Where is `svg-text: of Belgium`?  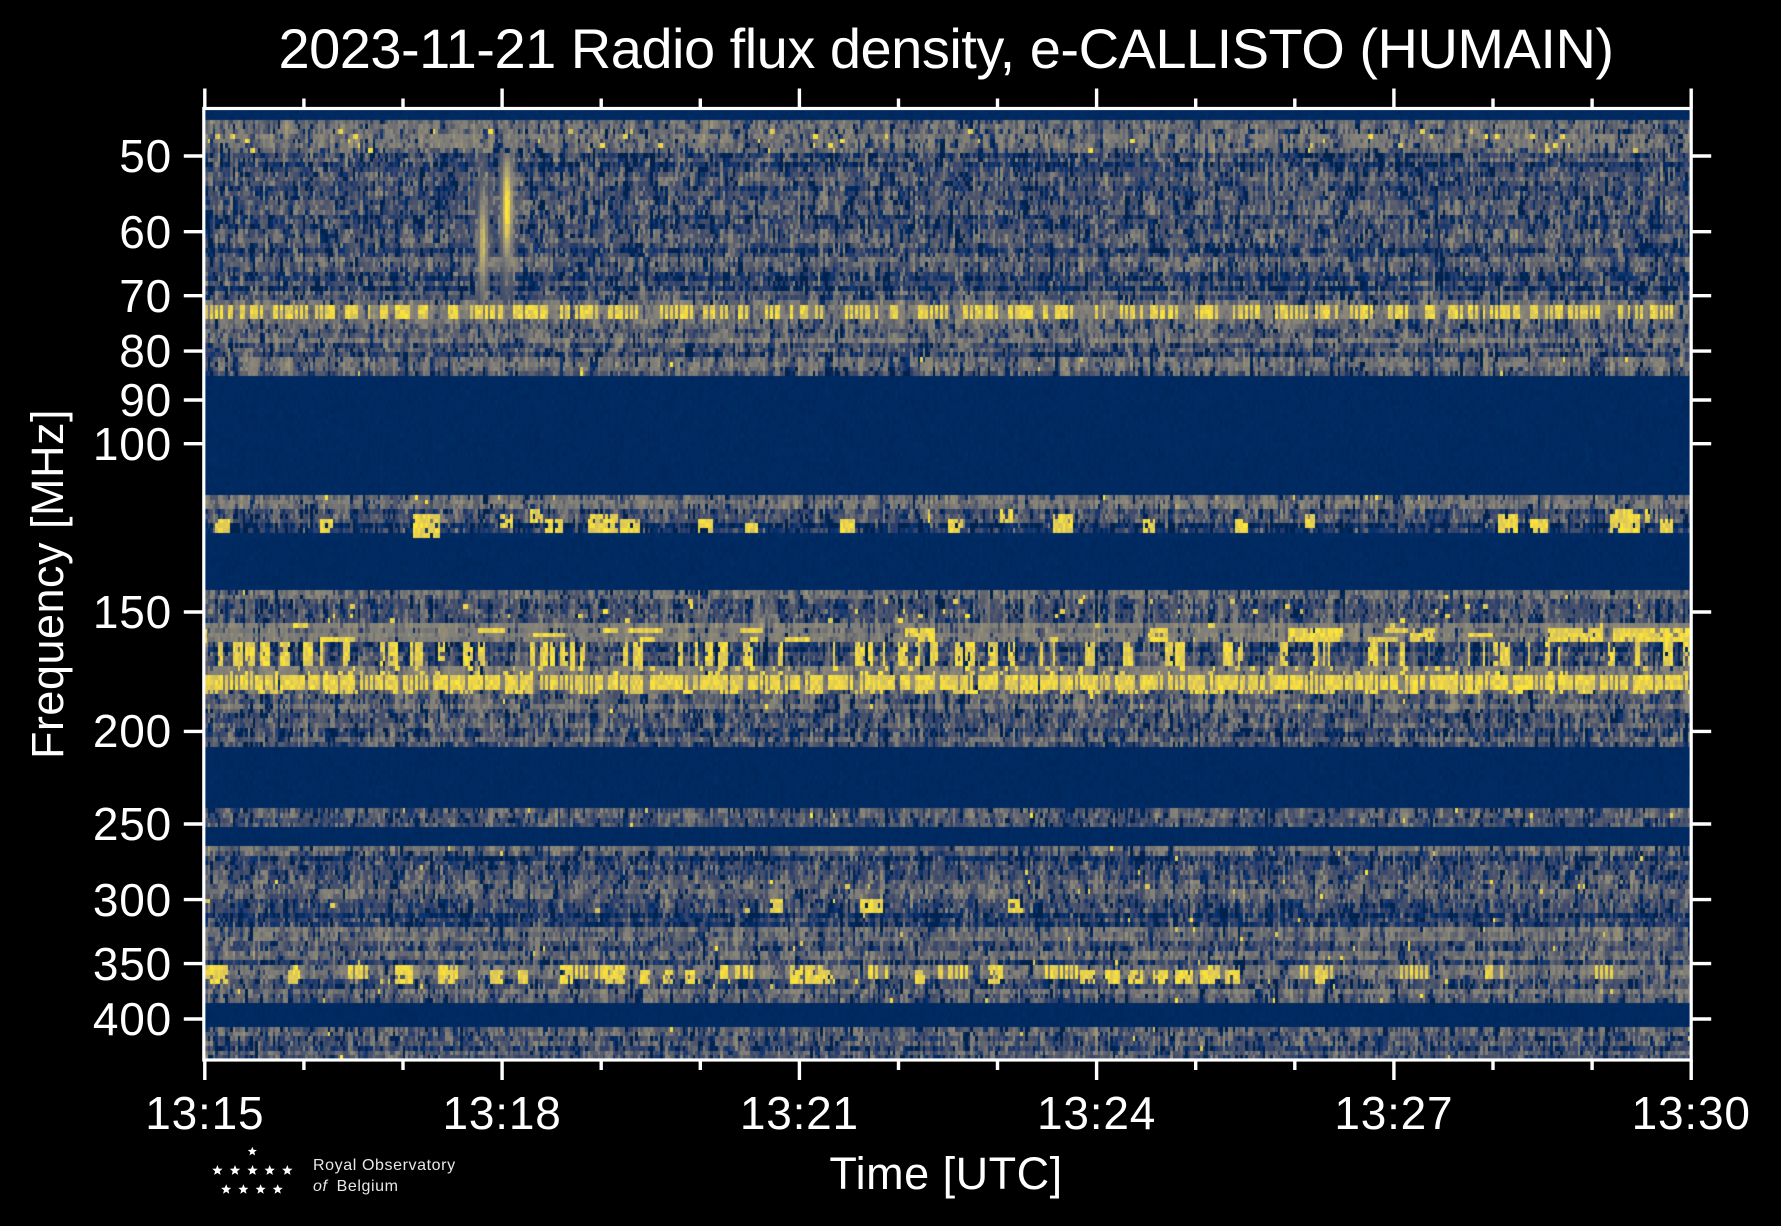 svg-text: of Belgium is located at coordinates (356, 1186).